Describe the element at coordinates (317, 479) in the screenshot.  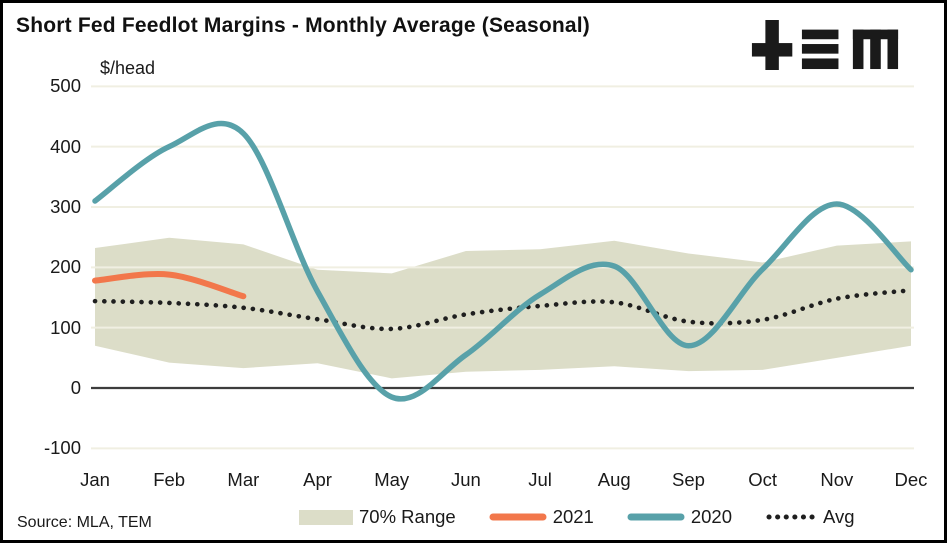
I see `x-tick-label: Apr` at that location.